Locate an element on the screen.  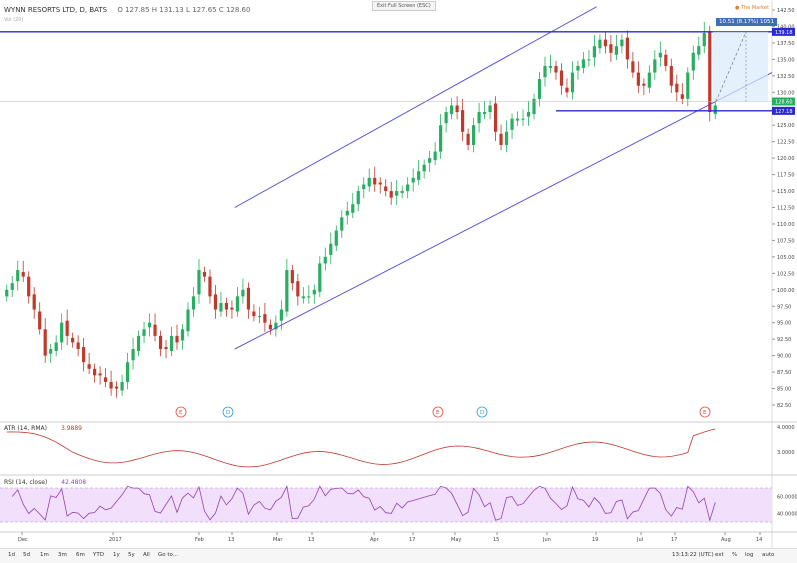
price-tick-label: 105.00 is located at coordinates (786, 258).